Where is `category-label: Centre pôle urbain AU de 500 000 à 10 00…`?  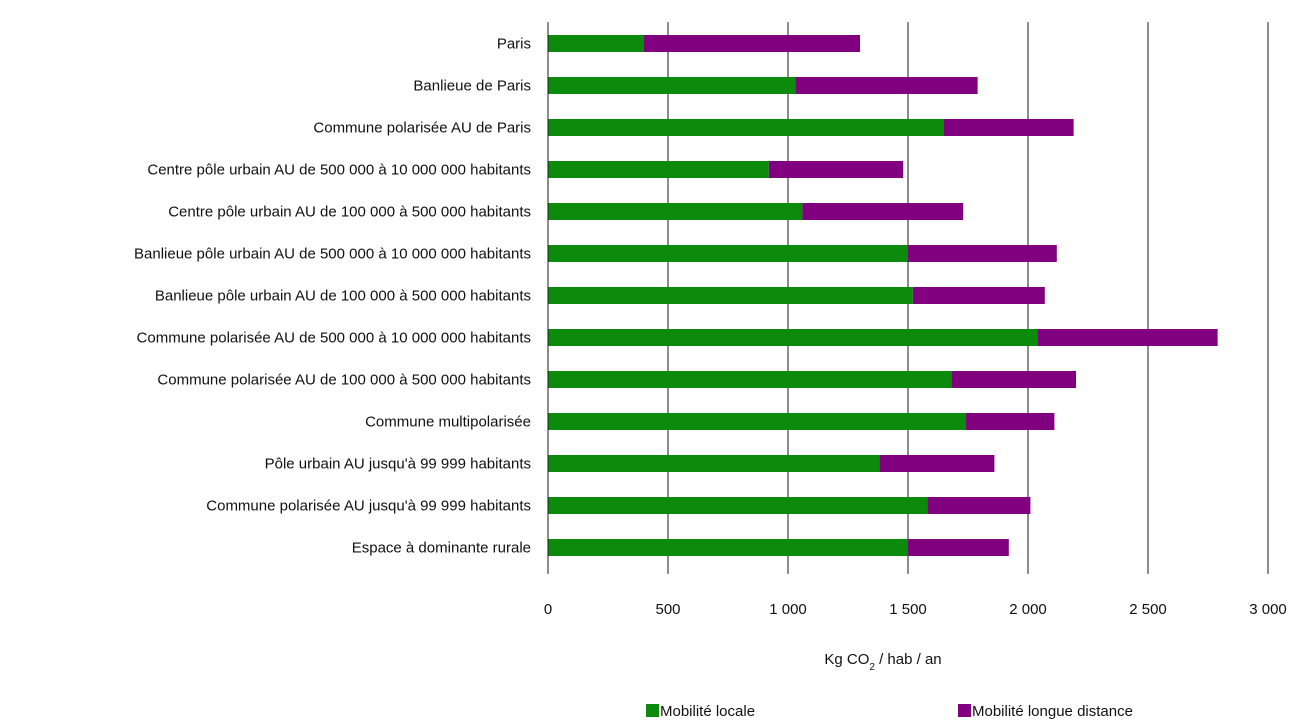
category-label: Centre pôle urbain AU de 500 000 à 10 00… is located at coordinates (339, 170).